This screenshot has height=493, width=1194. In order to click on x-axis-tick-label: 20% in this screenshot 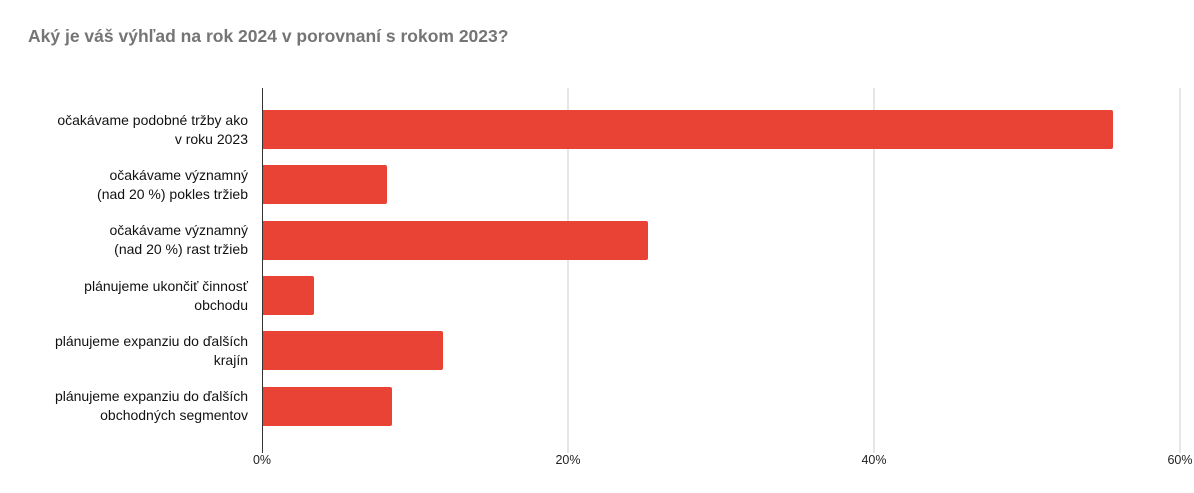, I will do `click(568, 460)`.